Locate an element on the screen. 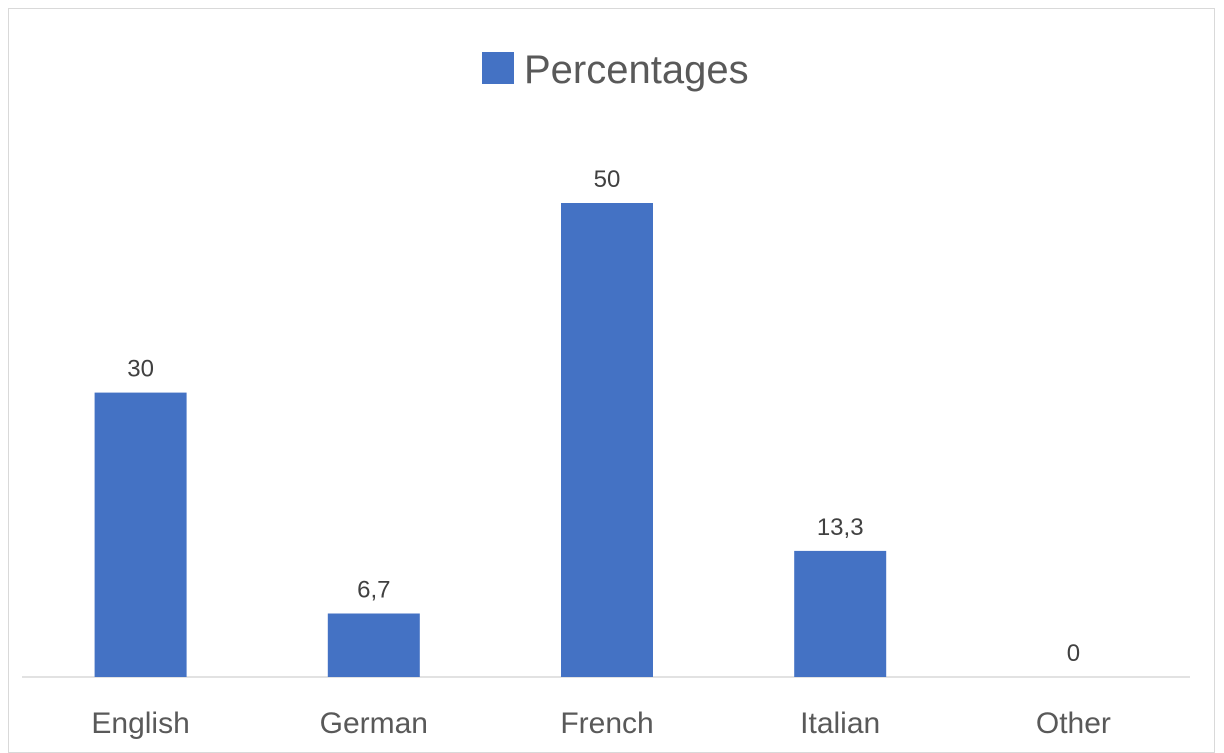 The width and height of the screenshot is (1224, 753). data-label-english: 30 is located at coordinates (140, 369).